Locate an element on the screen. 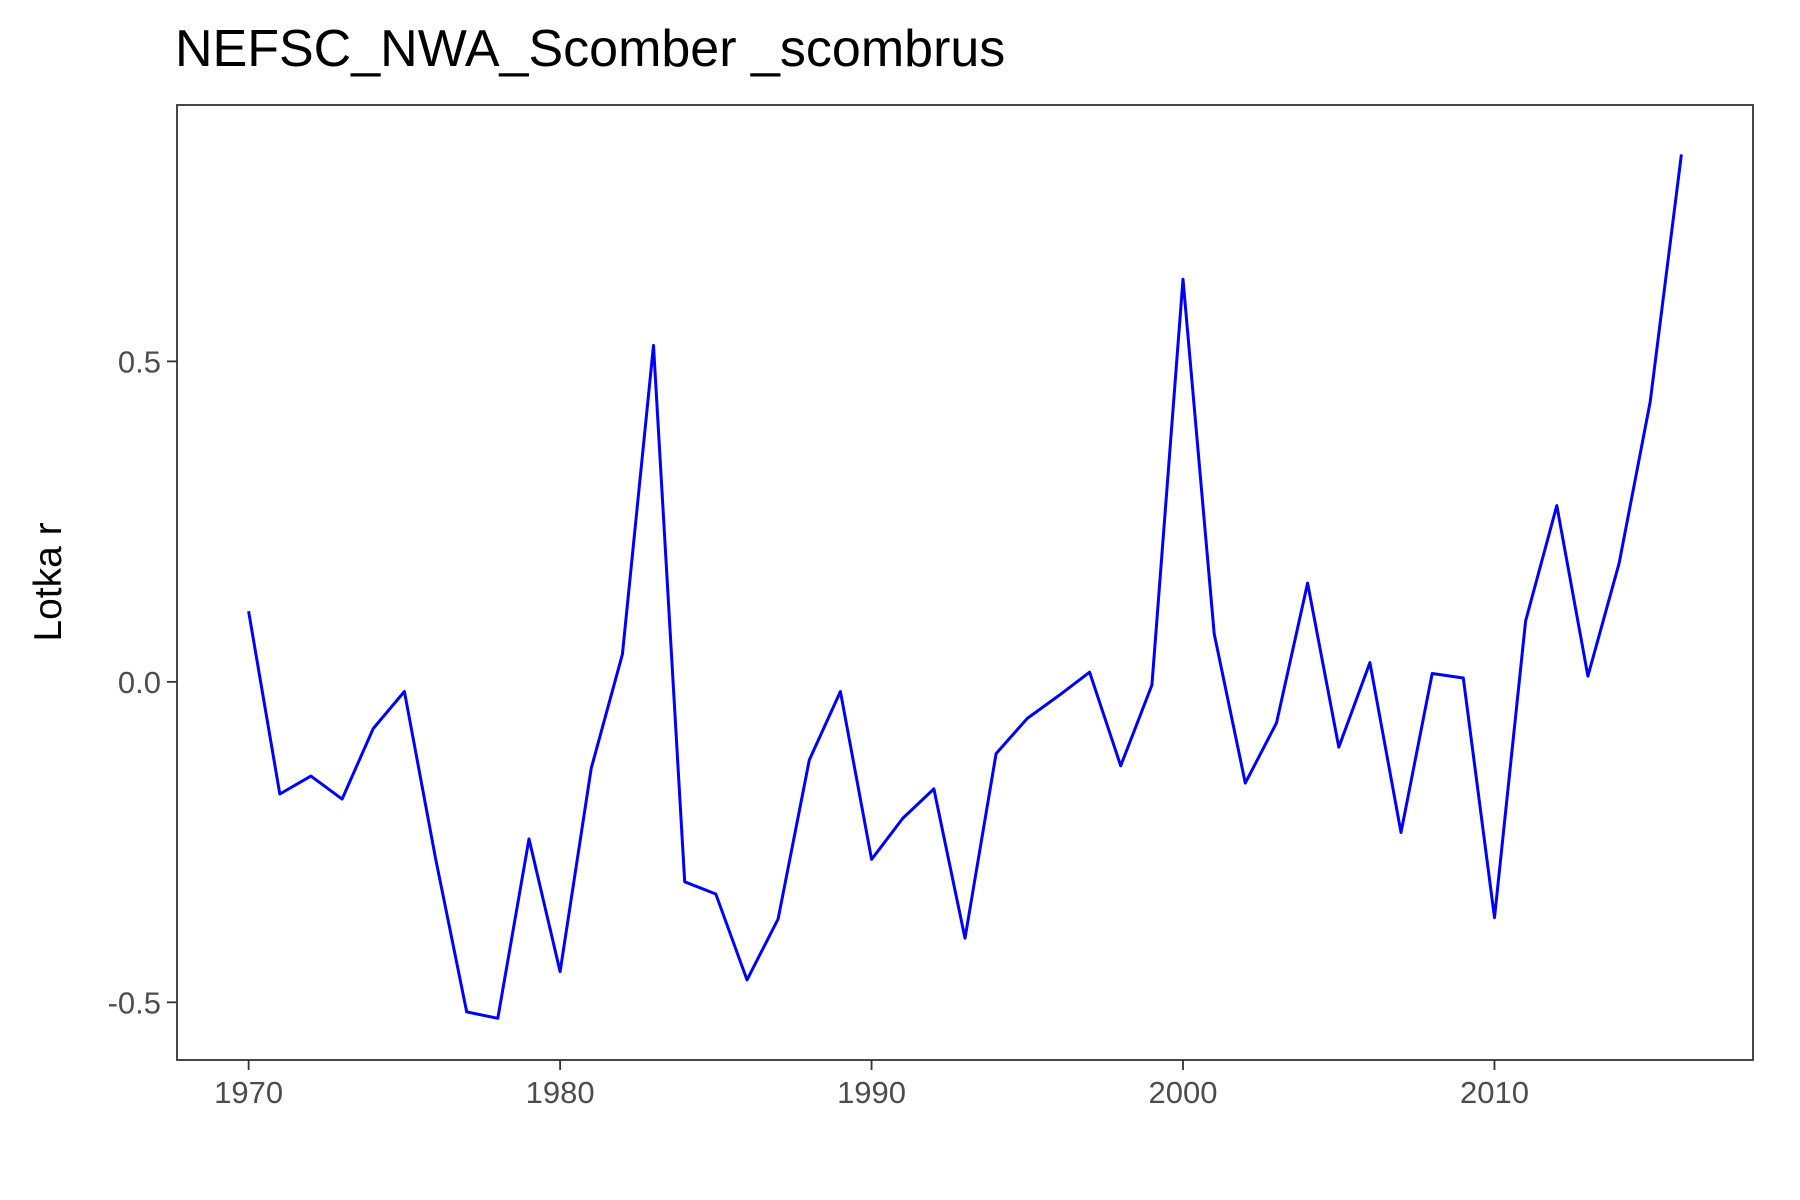 This screenshot has width=1800, height=1200. y-tick-label: -0.5 is located at coordinates (134, 1002).